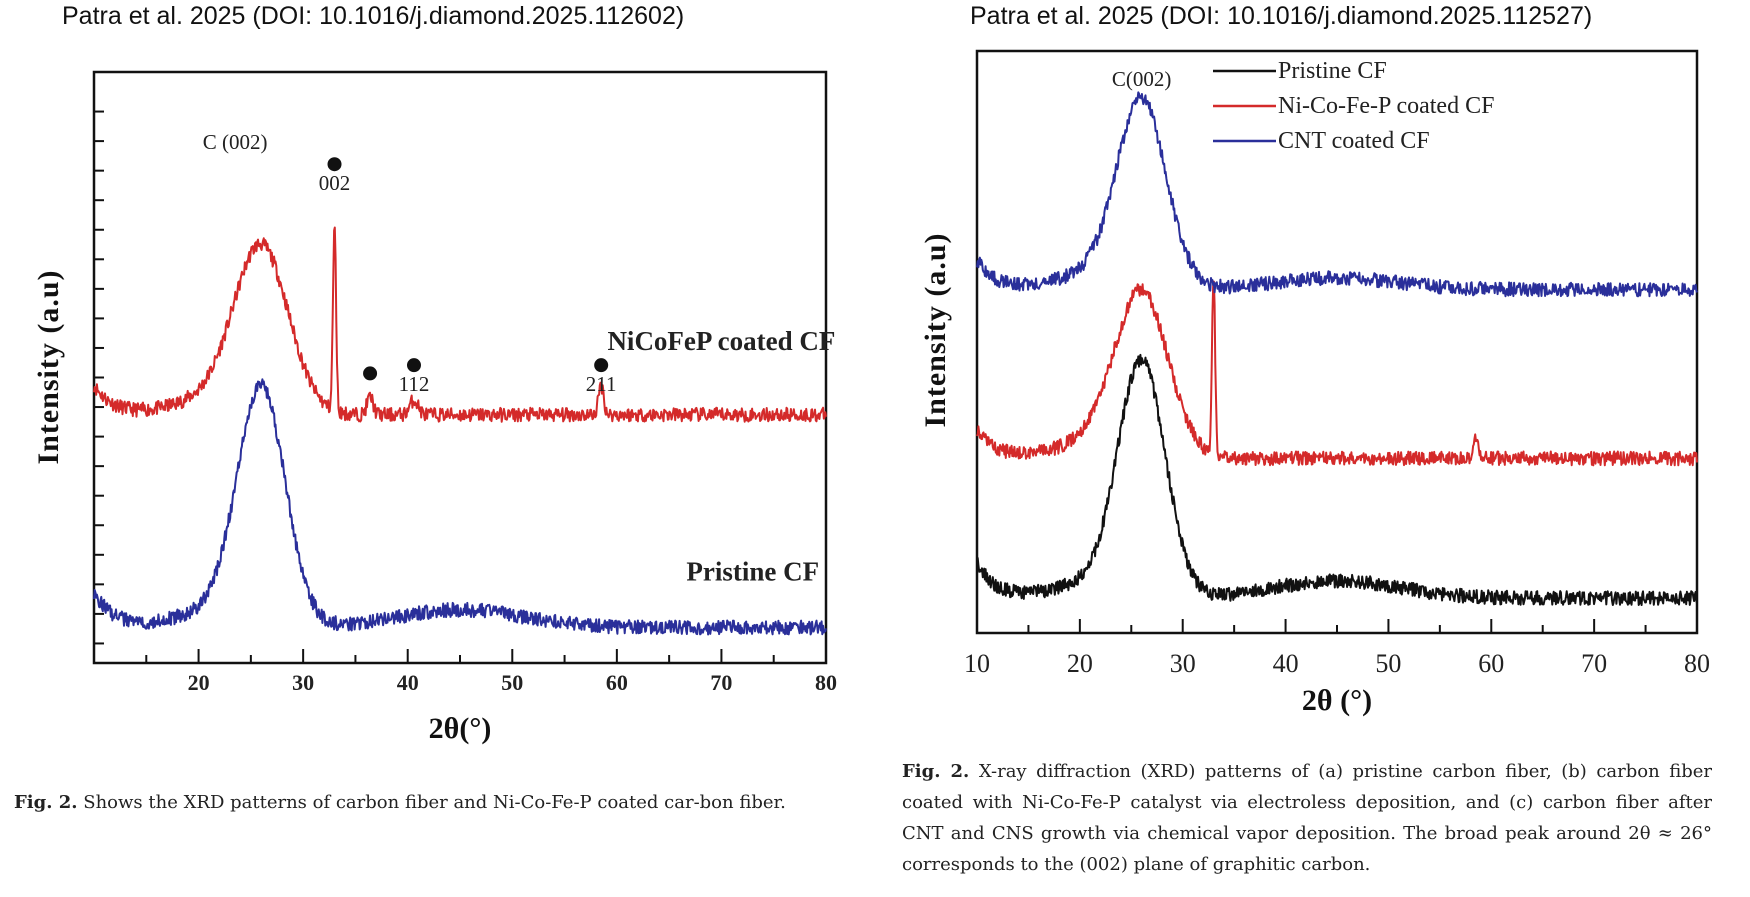  Describe the element at coordinates (460, 324) in the screenshot. I see `series-line-nicofep-coated-cf` at that location.